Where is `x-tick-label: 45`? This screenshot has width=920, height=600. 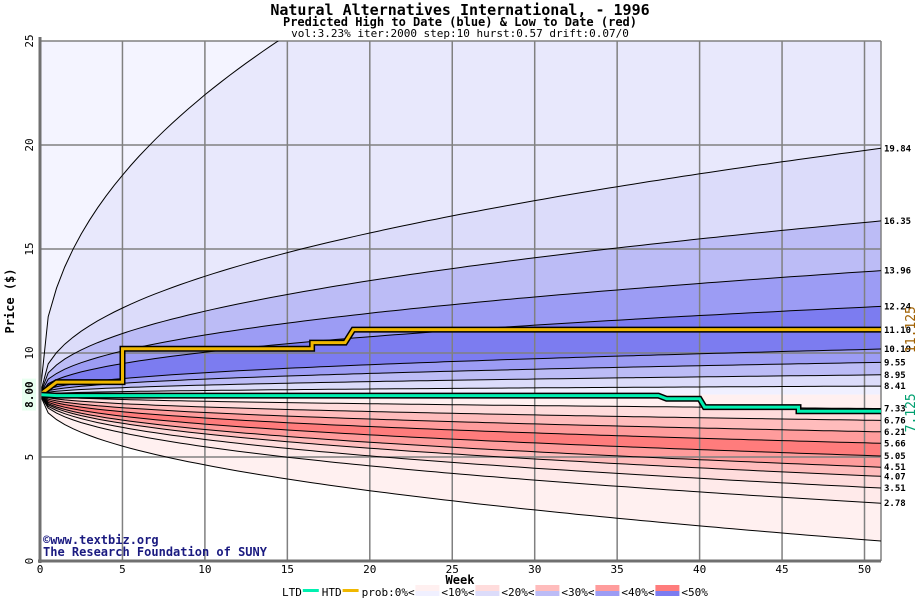 x-tick-label: 45 is located at coordinates (781, 569).